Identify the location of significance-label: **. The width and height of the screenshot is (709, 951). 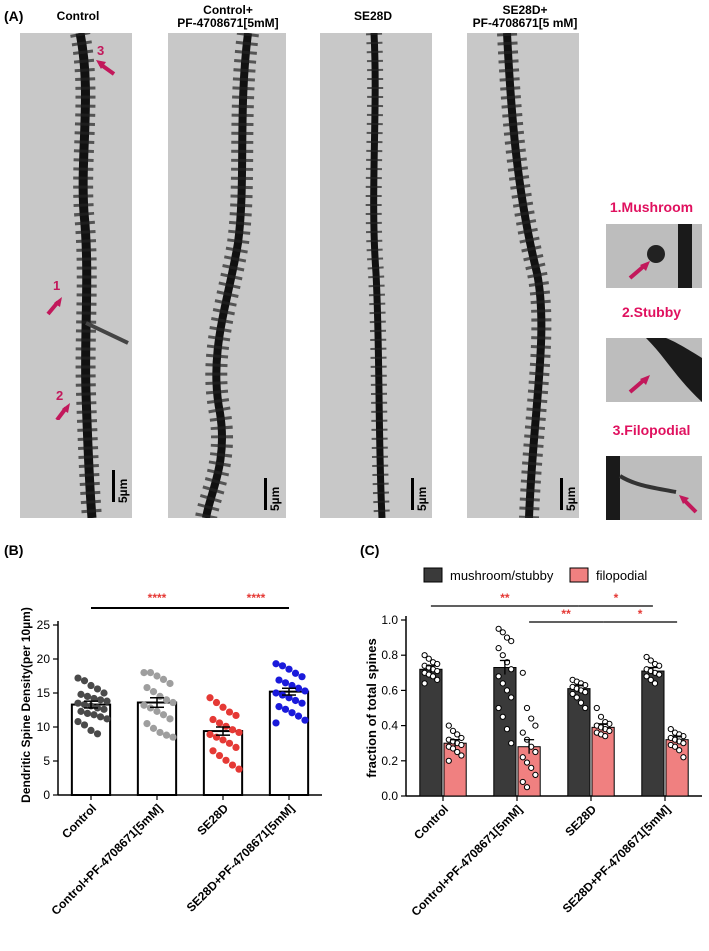
(505, 598).